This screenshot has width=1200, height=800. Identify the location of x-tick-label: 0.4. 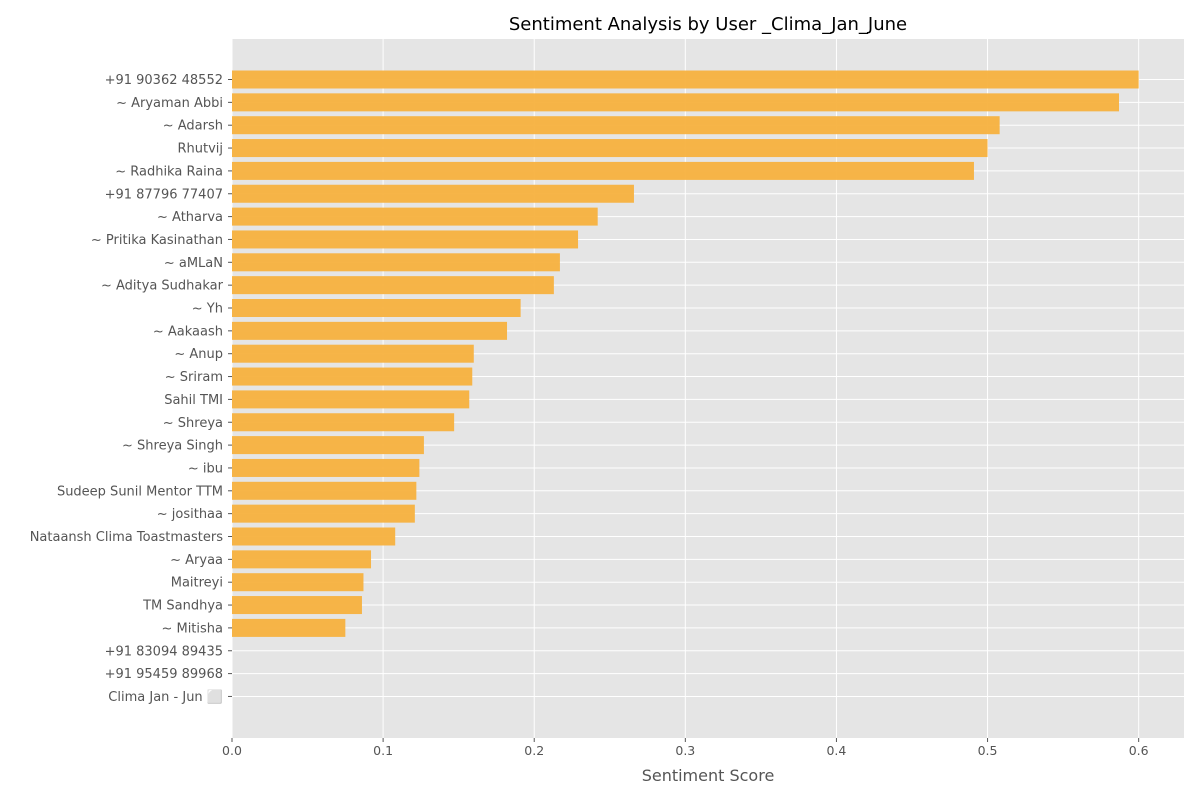
(836, 750).